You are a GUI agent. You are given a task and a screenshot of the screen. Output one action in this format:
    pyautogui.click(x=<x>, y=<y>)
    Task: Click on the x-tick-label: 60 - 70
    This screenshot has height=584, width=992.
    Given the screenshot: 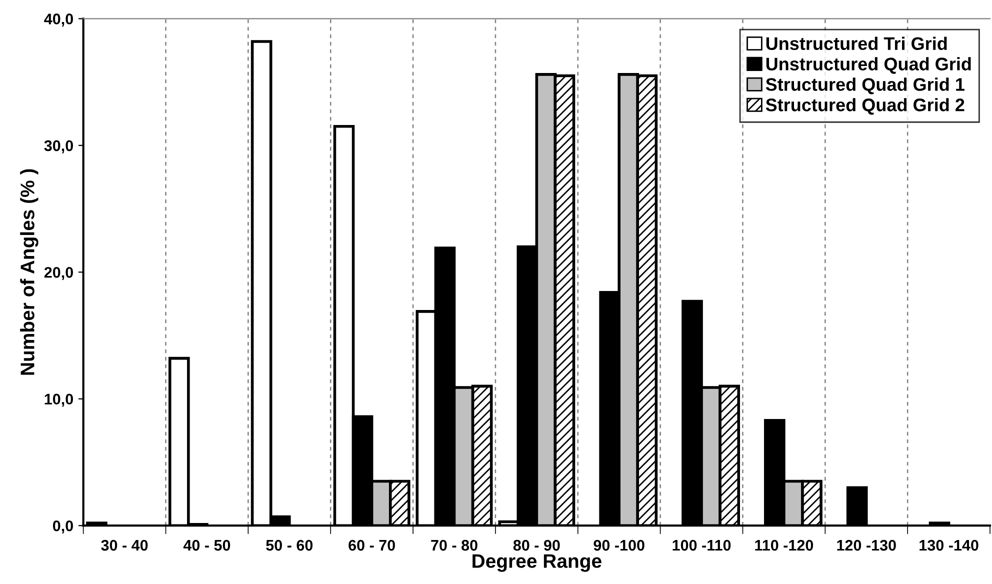 What is the action you would take?
    pyautogui.click(x=371, y=545)
    